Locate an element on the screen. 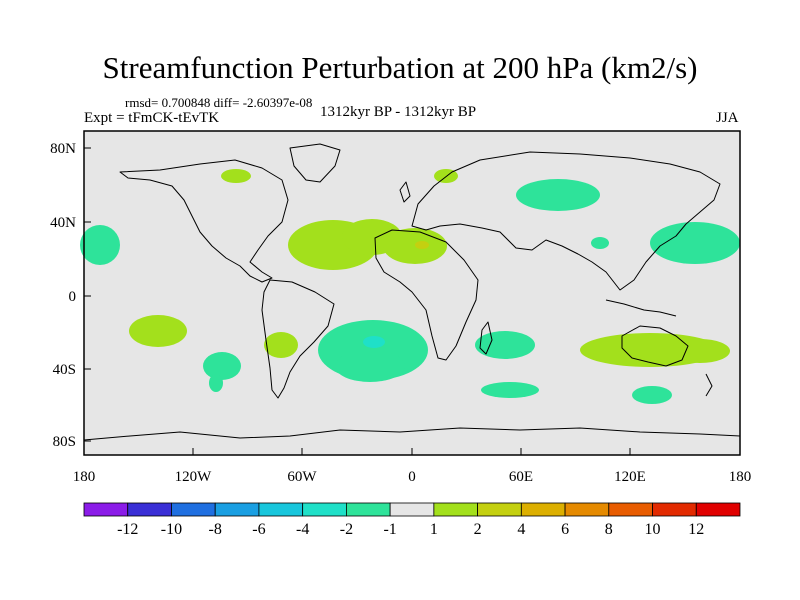 This screenshot has height=600, width=800. coast-greenland is located at coordinates (315, 163).